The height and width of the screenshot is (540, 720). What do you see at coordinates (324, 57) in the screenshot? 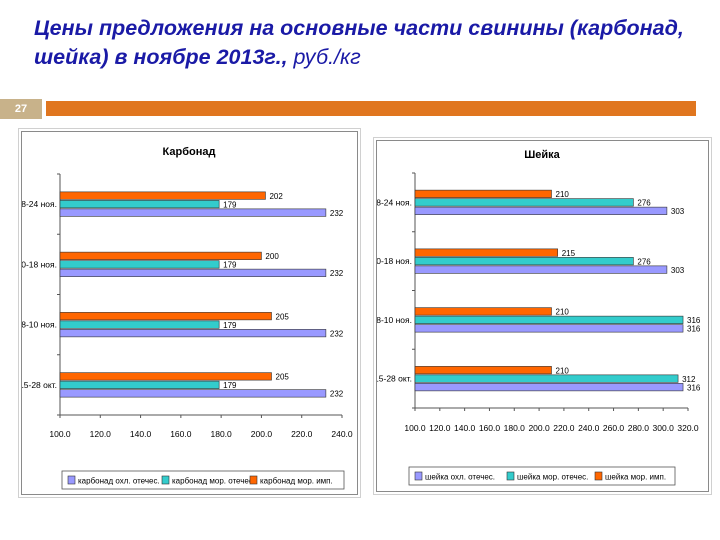
I see `slide-title-unit: руб./кг` at bounding box center [324, 57].